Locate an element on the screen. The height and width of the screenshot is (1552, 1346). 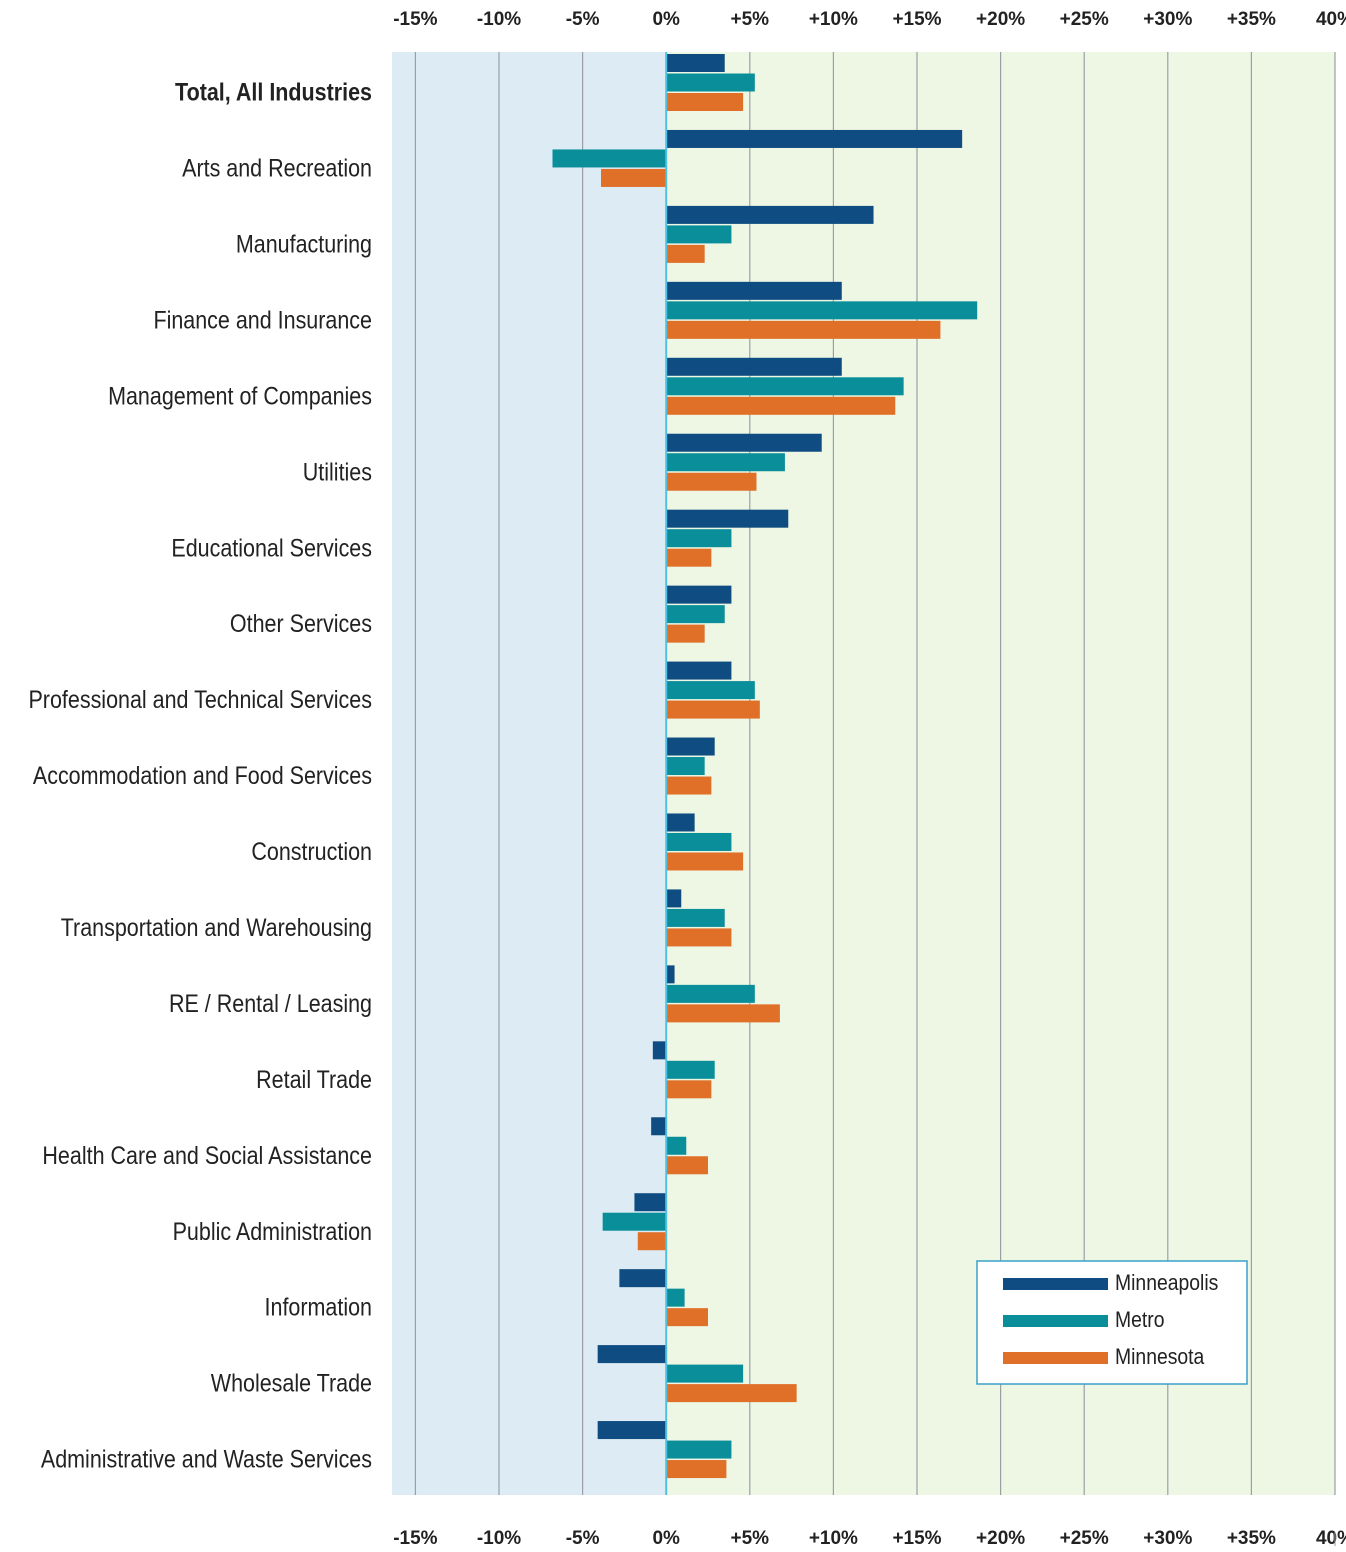
category-label: Arts and Recreation is located at coordinates (277, 168).